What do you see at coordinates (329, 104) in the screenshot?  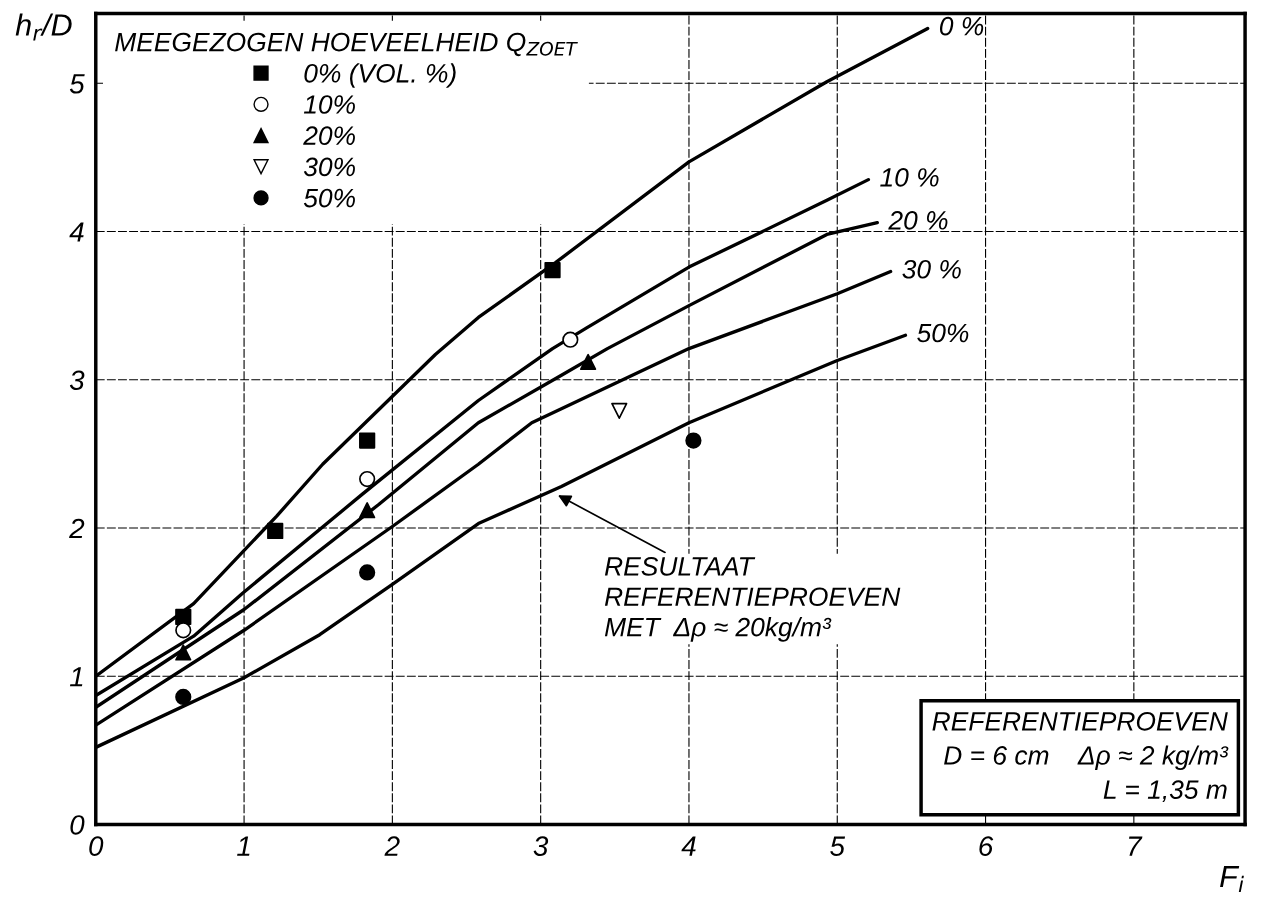 I see `legend-label: 10%` at bounding box center [329, 104].